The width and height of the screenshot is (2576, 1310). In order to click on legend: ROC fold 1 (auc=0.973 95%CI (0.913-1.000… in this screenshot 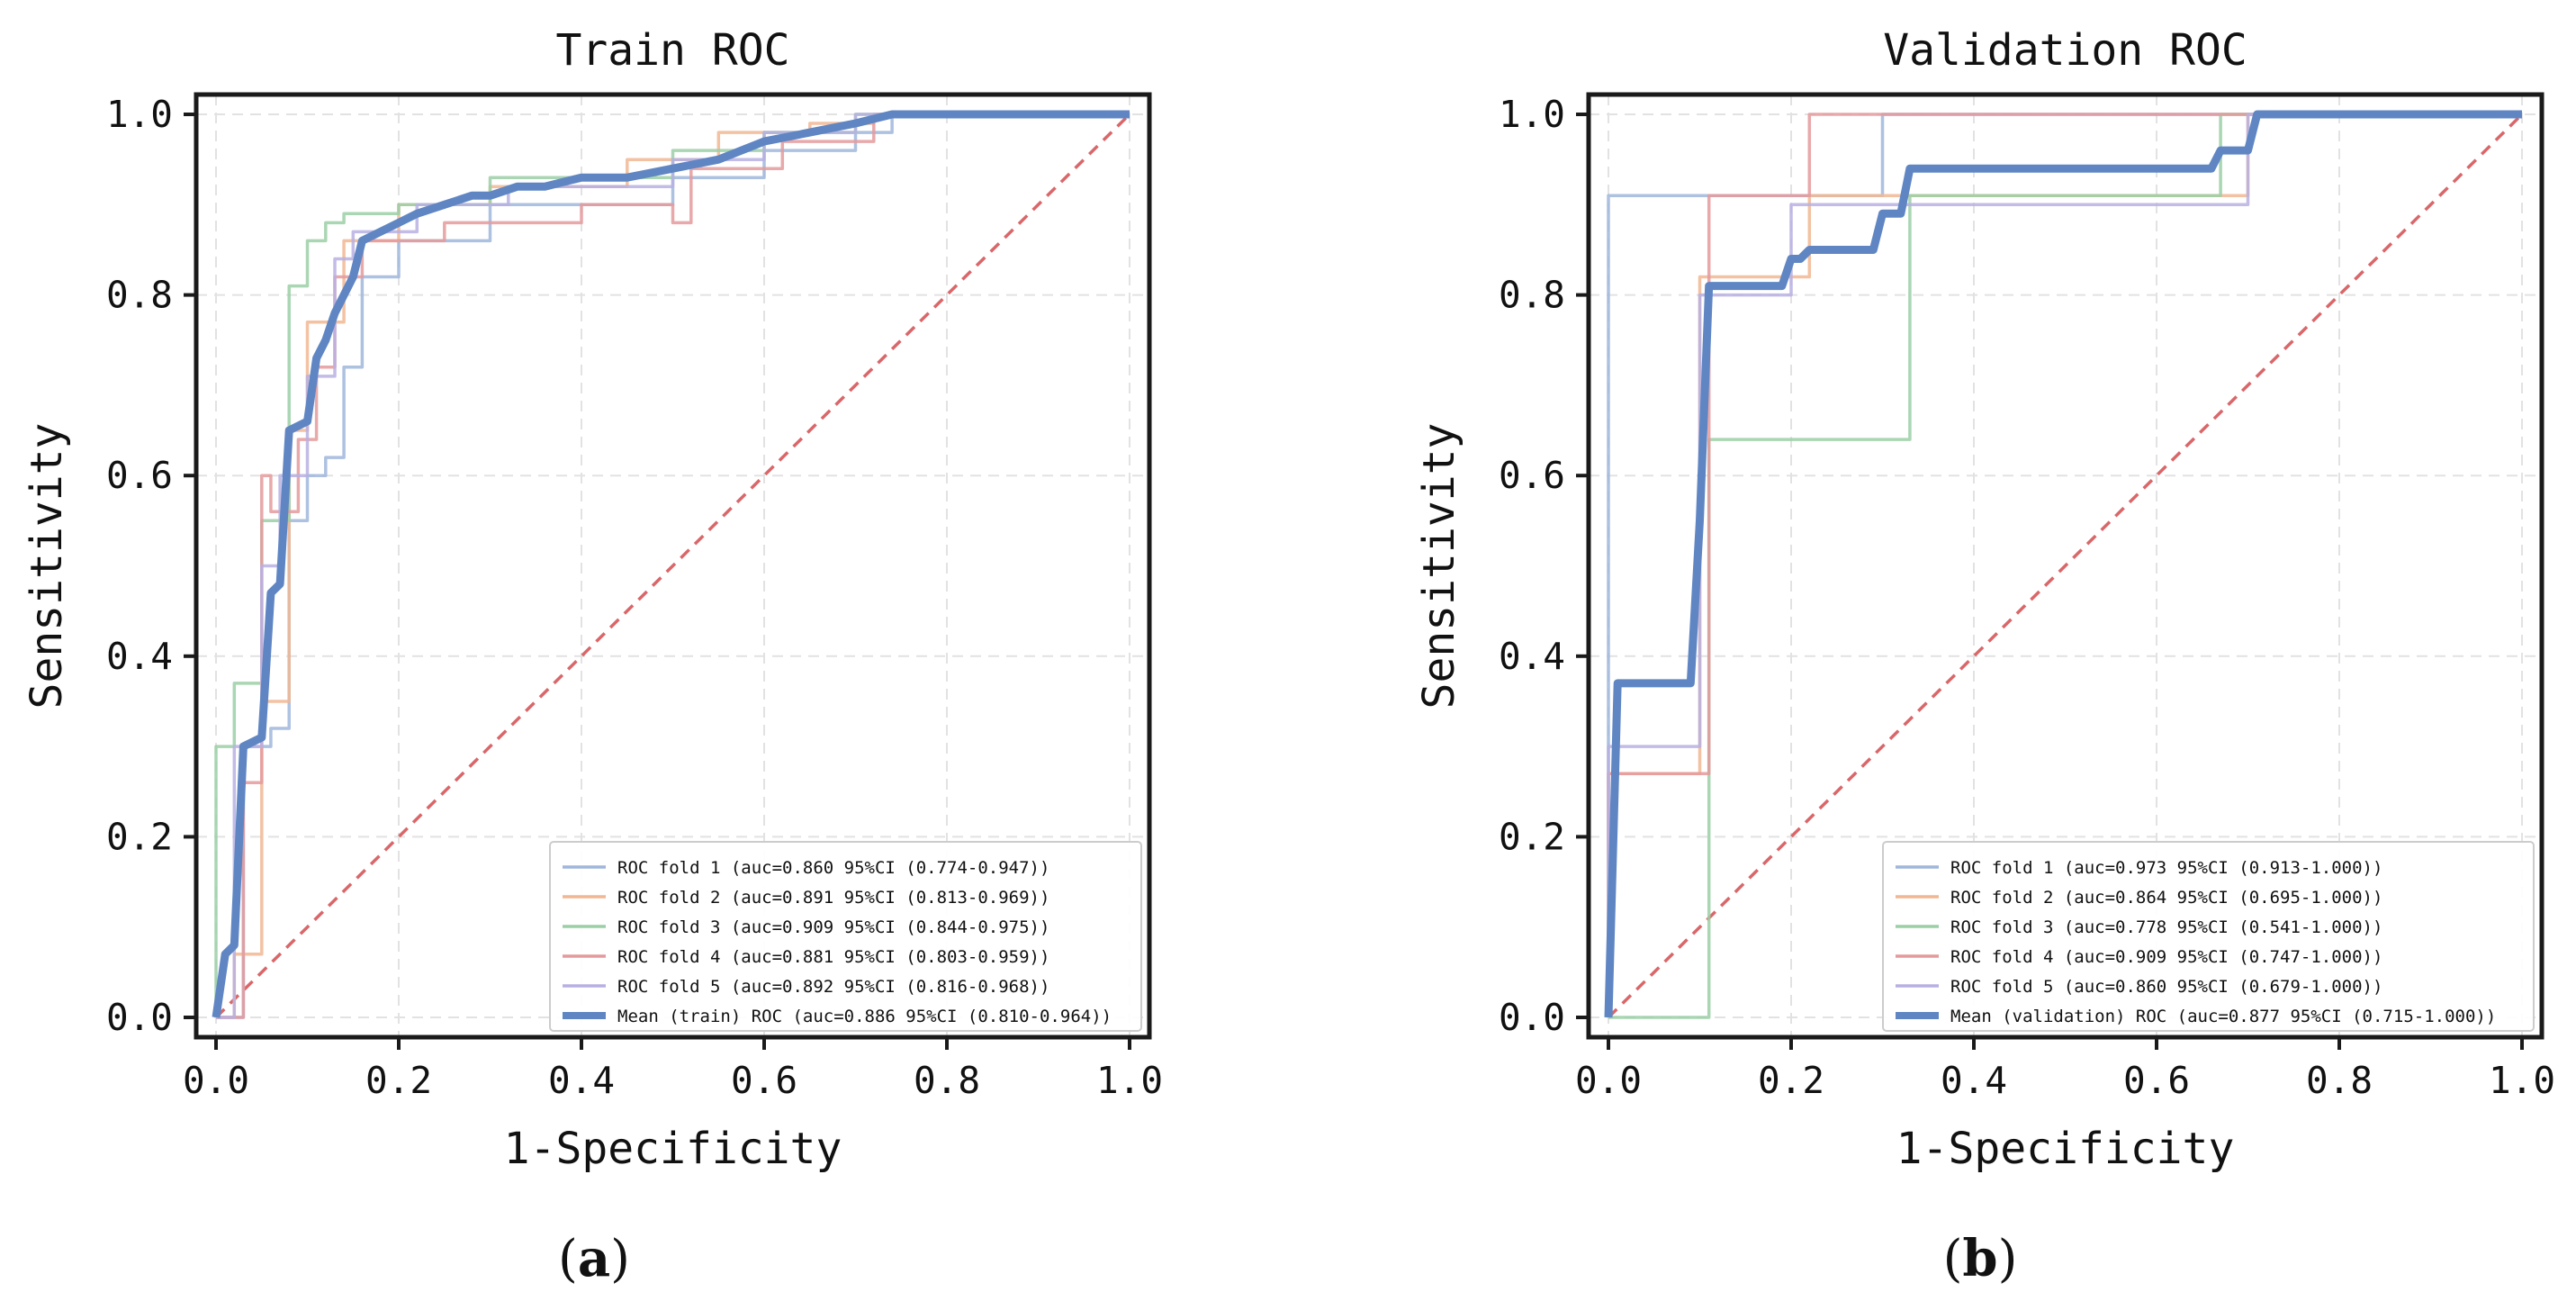, I will do `click(2208, 936)`.